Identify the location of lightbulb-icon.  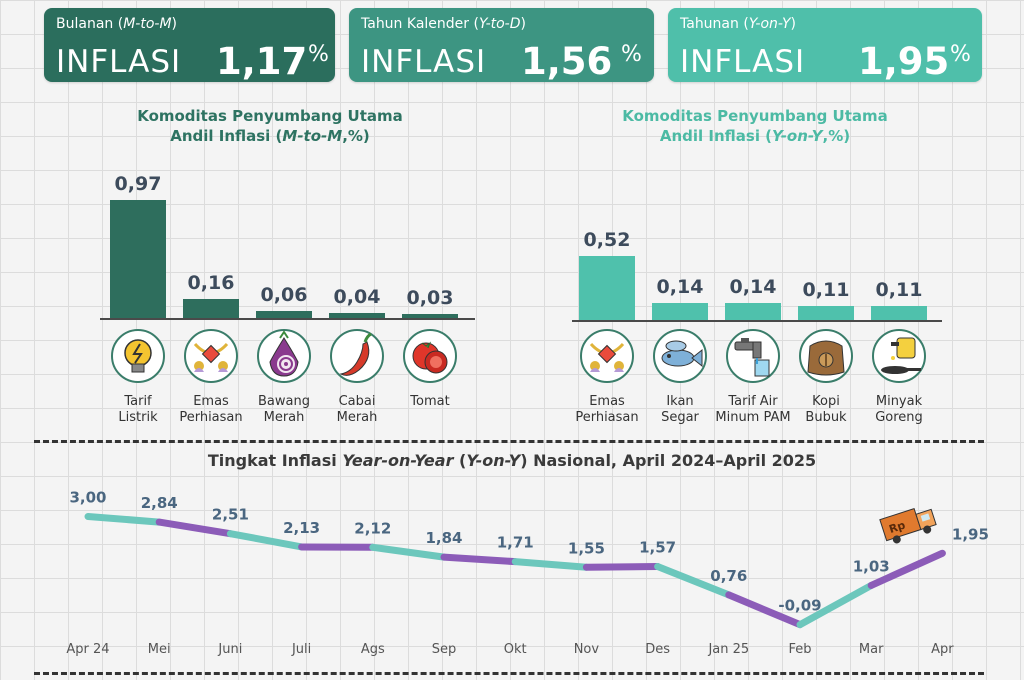
(138, 356).